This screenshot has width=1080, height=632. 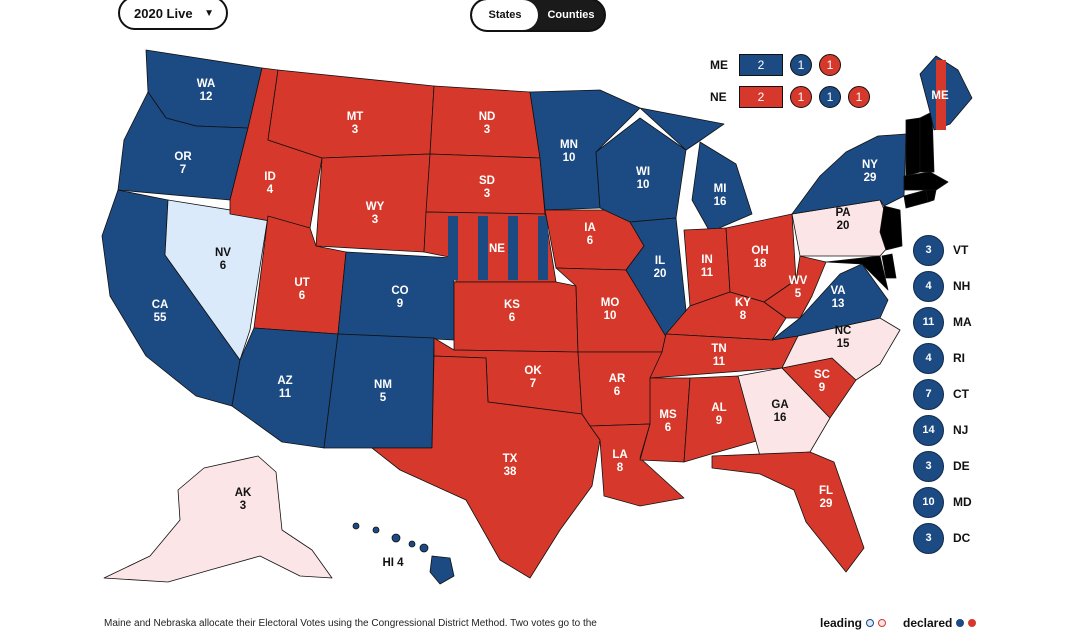 I want to click on state-MD, so click(x=857, y=273).